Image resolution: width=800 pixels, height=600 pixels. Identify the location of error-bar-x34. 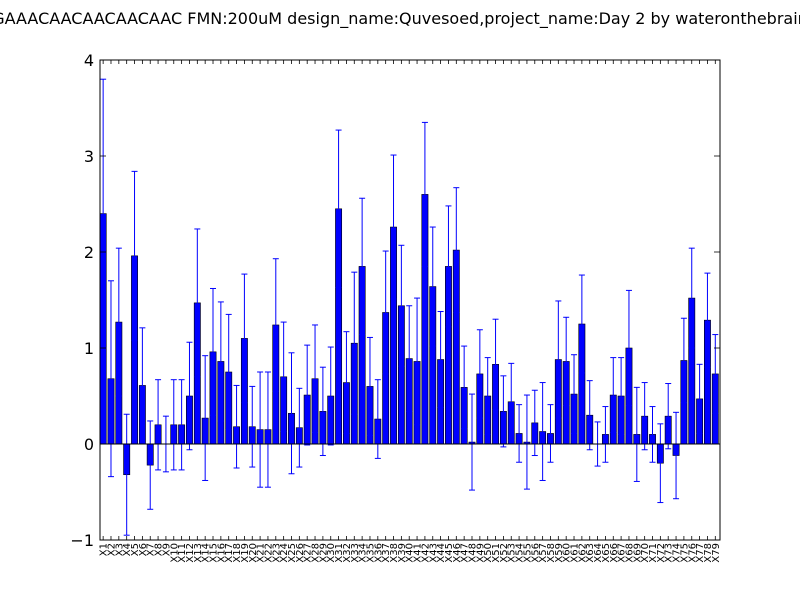
(362, 266).